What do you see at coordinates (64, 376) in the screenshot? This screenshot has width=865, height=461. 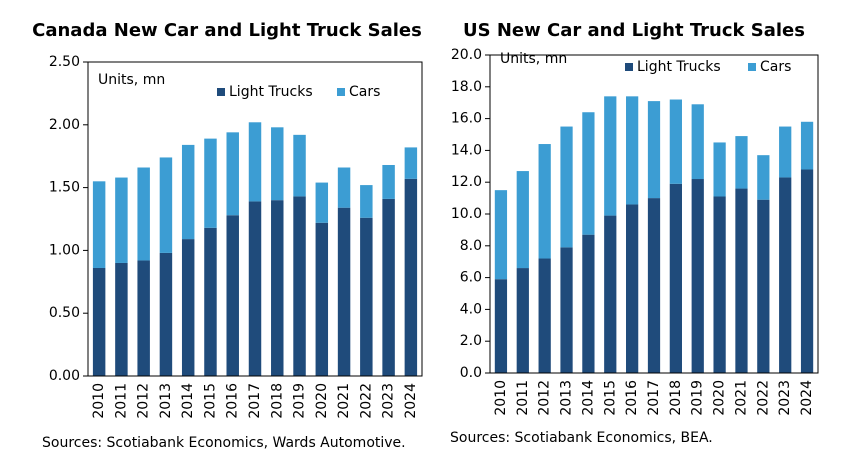 I see `y-tick-label: 0.00` at bounding box center [64, 376].